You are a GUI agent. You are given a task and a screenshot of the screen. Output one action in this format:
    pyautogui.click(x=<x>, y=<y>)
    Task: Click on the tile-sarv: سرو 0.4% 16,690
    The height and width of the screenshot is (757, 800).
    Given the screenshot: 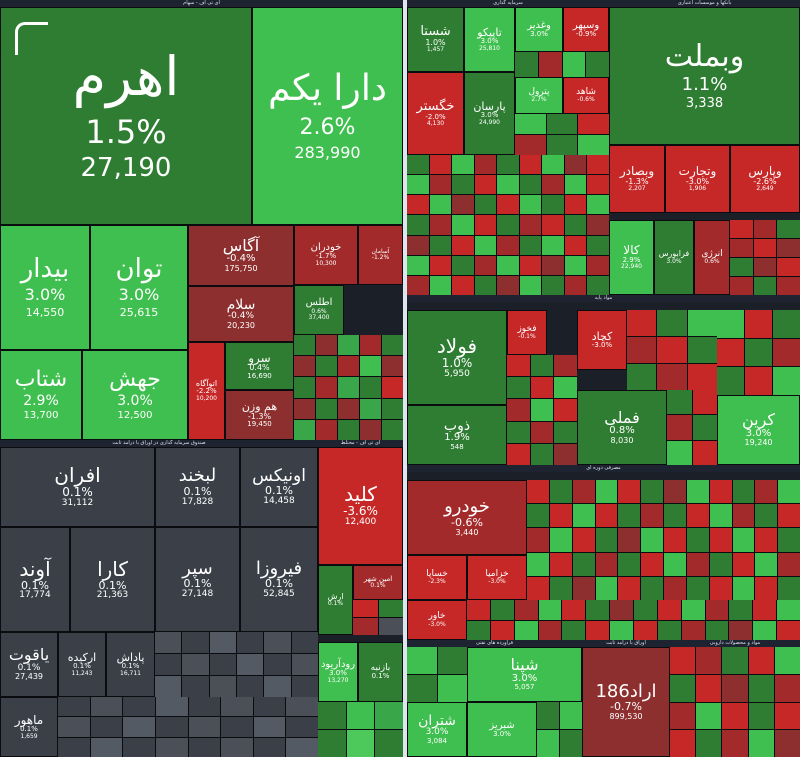 What is the action you would take?
    pyautogui.click(x=259, y=366)
    